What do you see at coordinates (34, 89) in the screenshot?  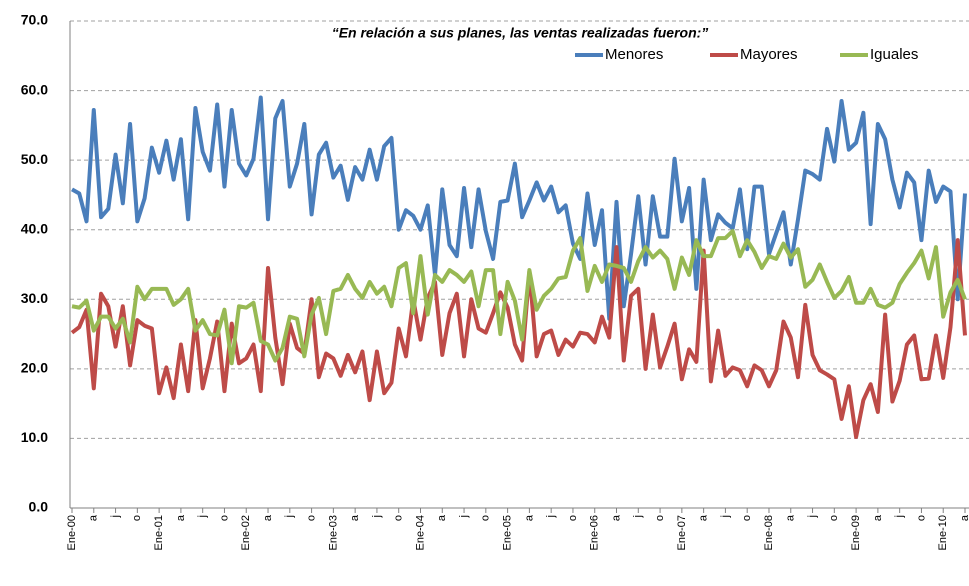 I see `y-tick-label: 60.0` at bounding box center [34, 89].